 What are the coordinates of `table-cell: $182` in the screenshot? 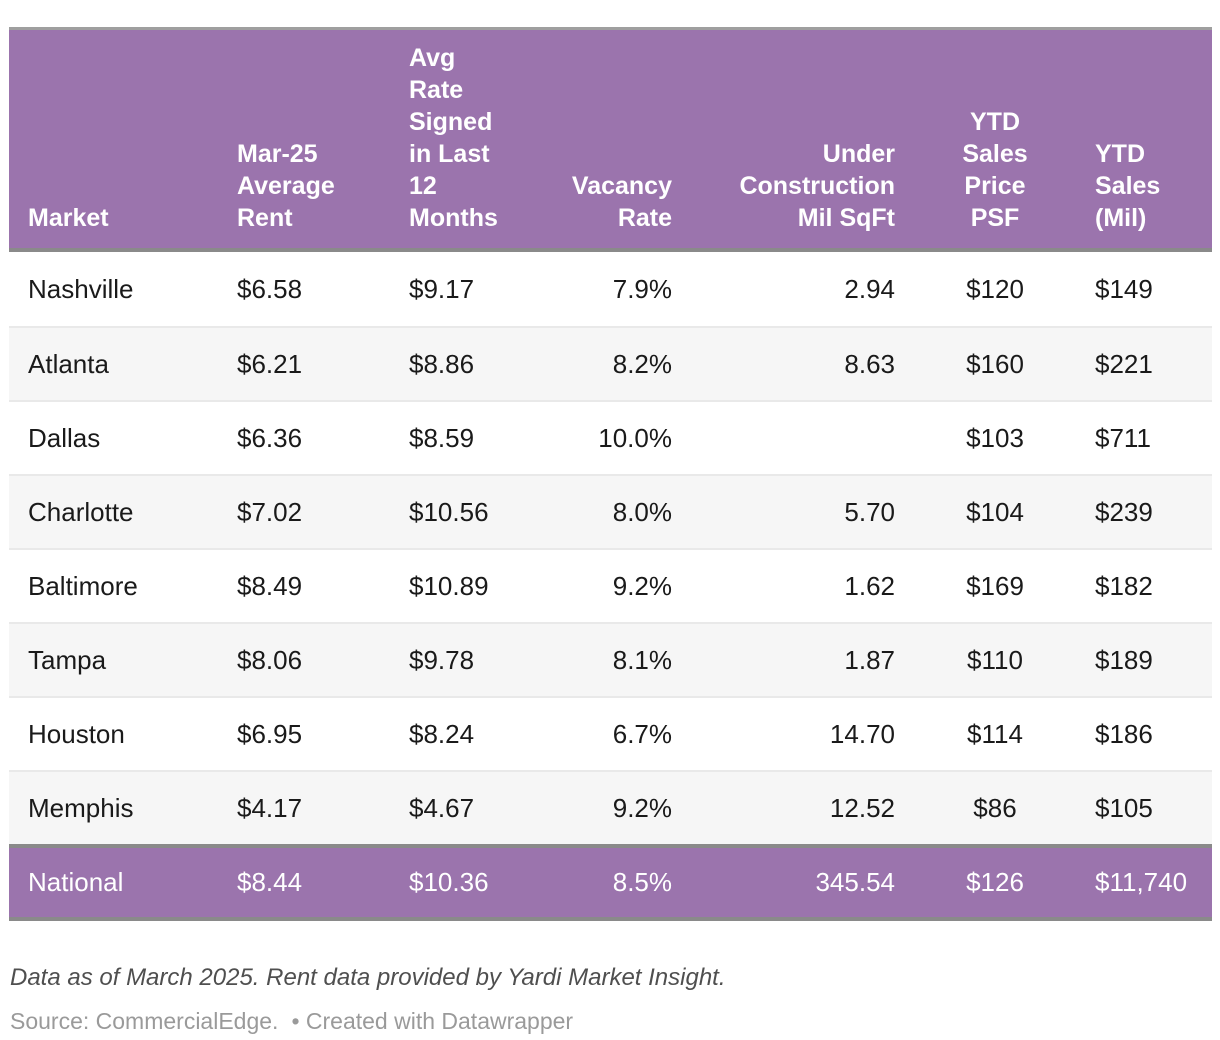 It's located at (1124, 585).